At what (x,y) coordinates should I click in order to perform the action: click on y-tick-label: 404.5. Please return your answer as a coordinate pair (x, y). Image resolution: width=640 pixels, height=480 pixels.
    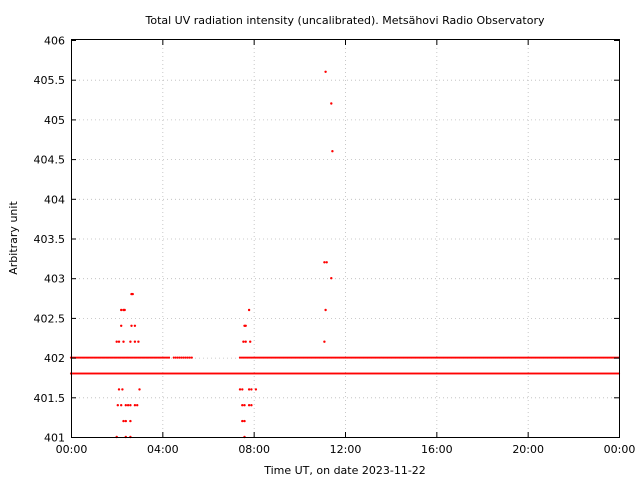
    Looking at the image, I should click on (50, 160).